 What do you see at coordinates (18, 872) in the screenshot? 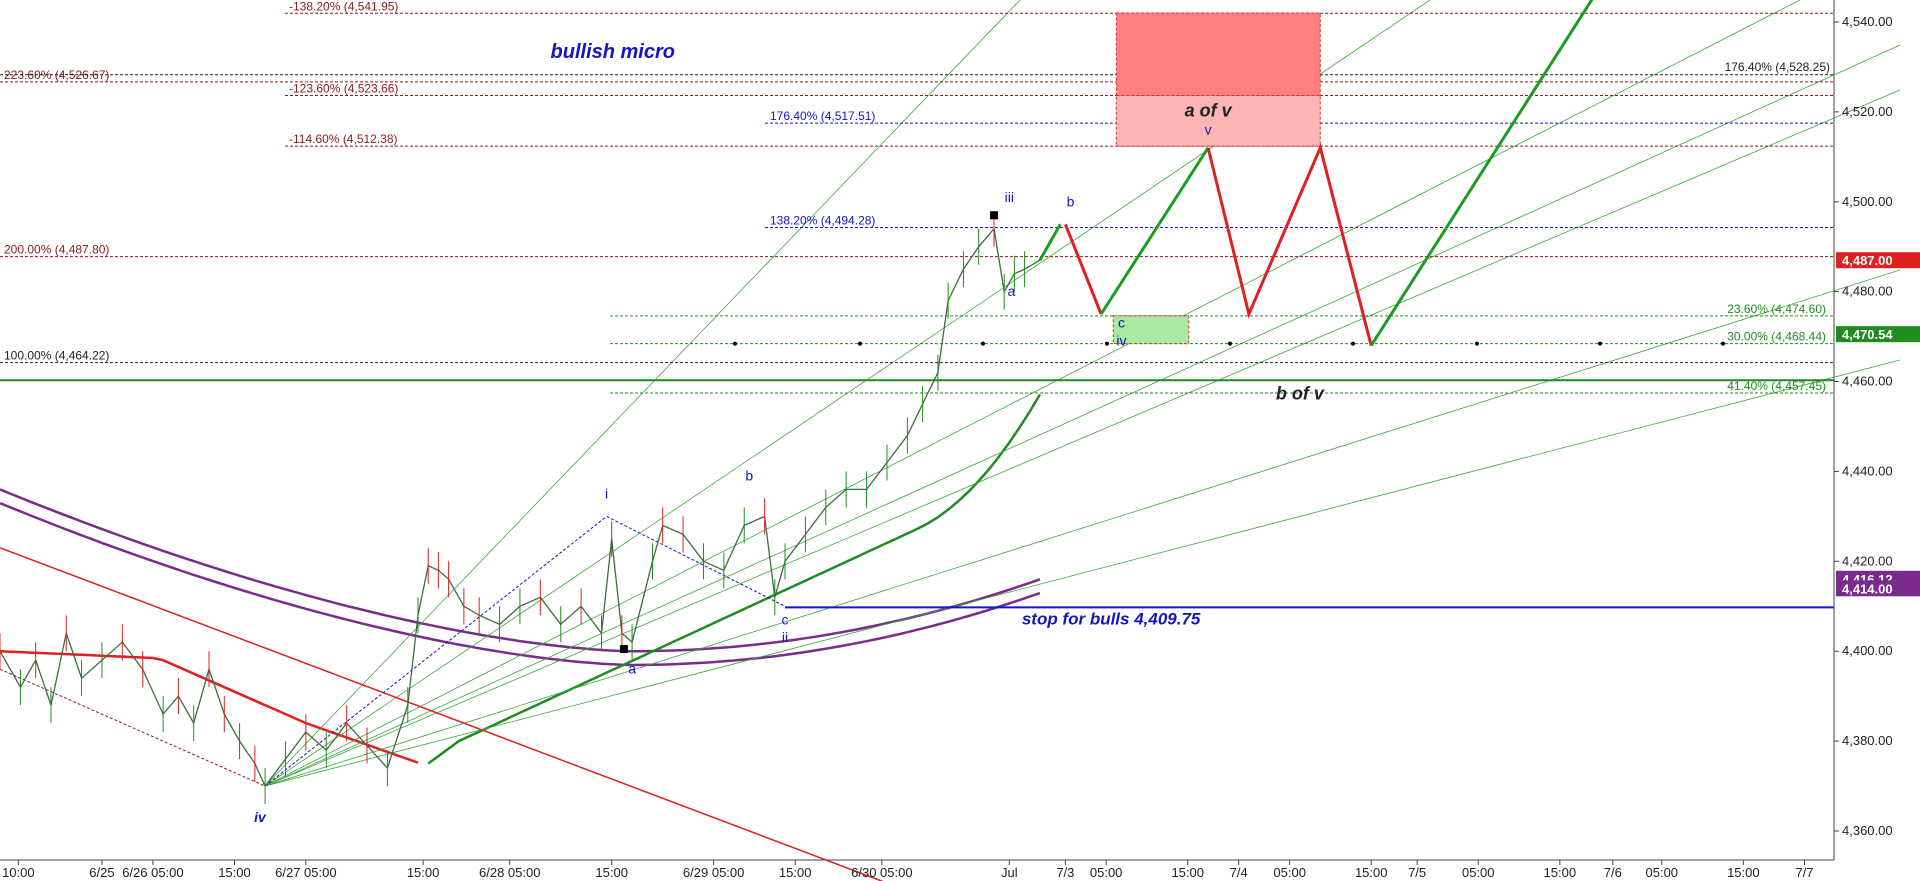
I see `x-tick-label: 10:00` at bounding box center [18, 872].